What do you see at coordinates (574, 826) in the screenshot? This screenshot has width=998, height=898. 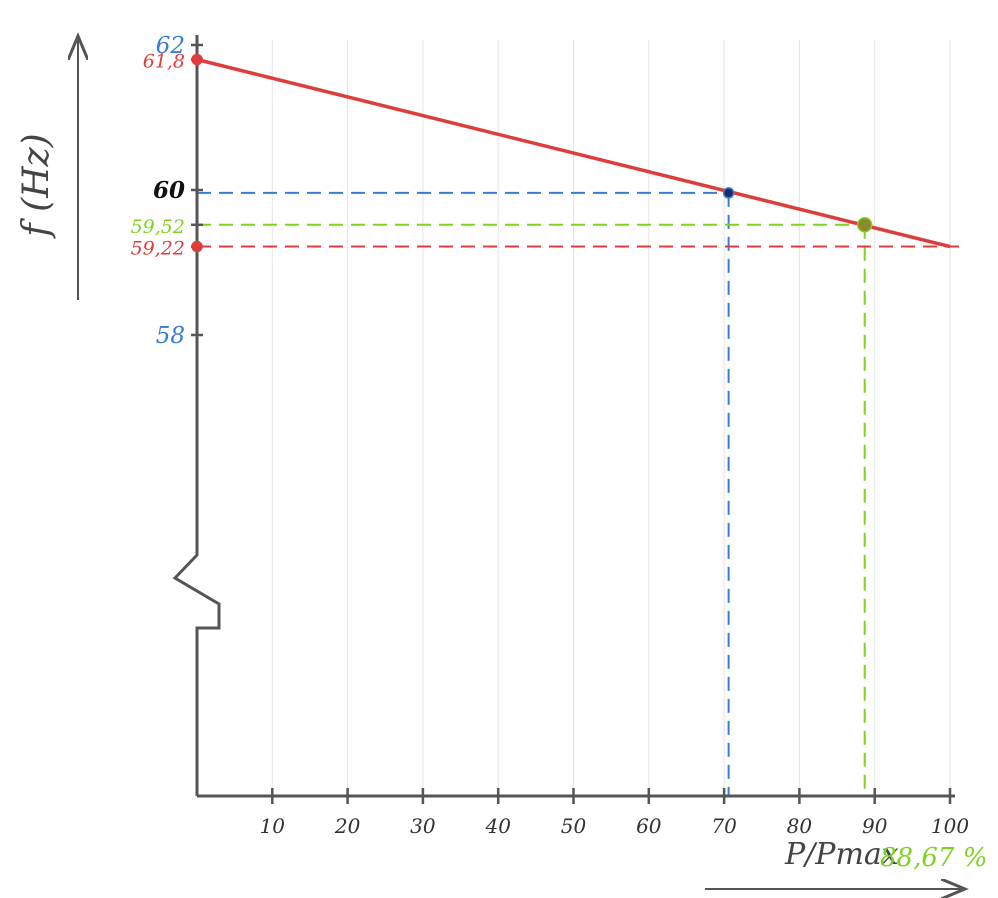 I see `x-tick-label-50: 50` at bounding box center [574, 826].